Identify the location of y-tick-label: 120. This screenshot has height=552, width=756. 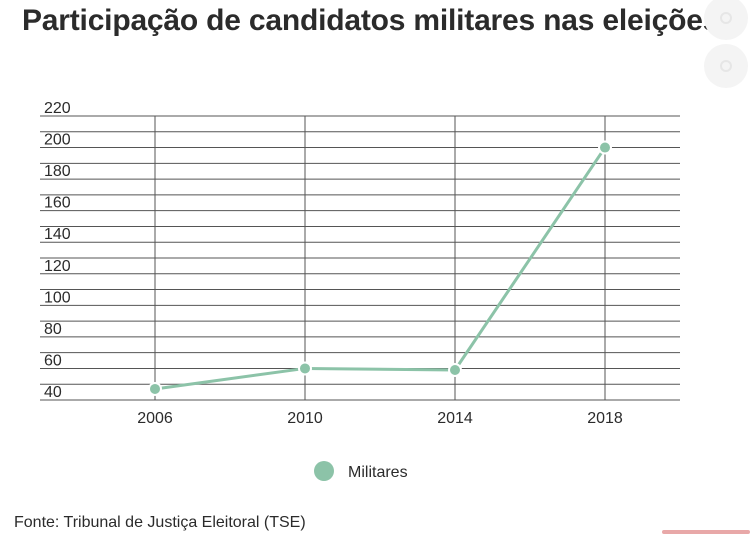
(57, 266).